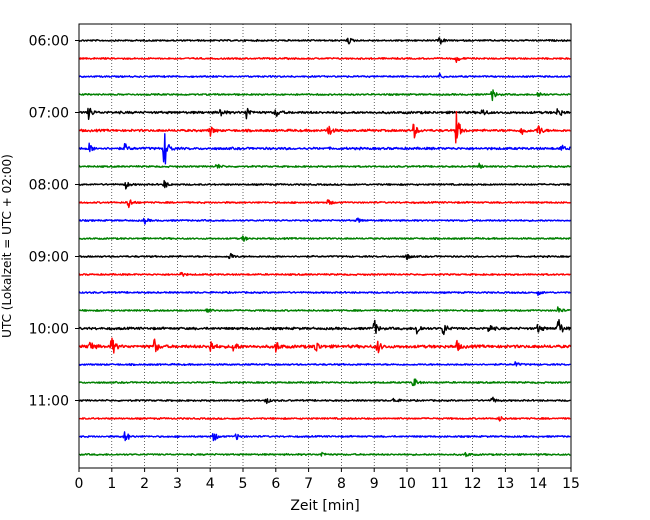 Image resolution: width=650 pixels, height=520 pixels. I want to click on y-tick-label: 08:00, so click(49, 186).